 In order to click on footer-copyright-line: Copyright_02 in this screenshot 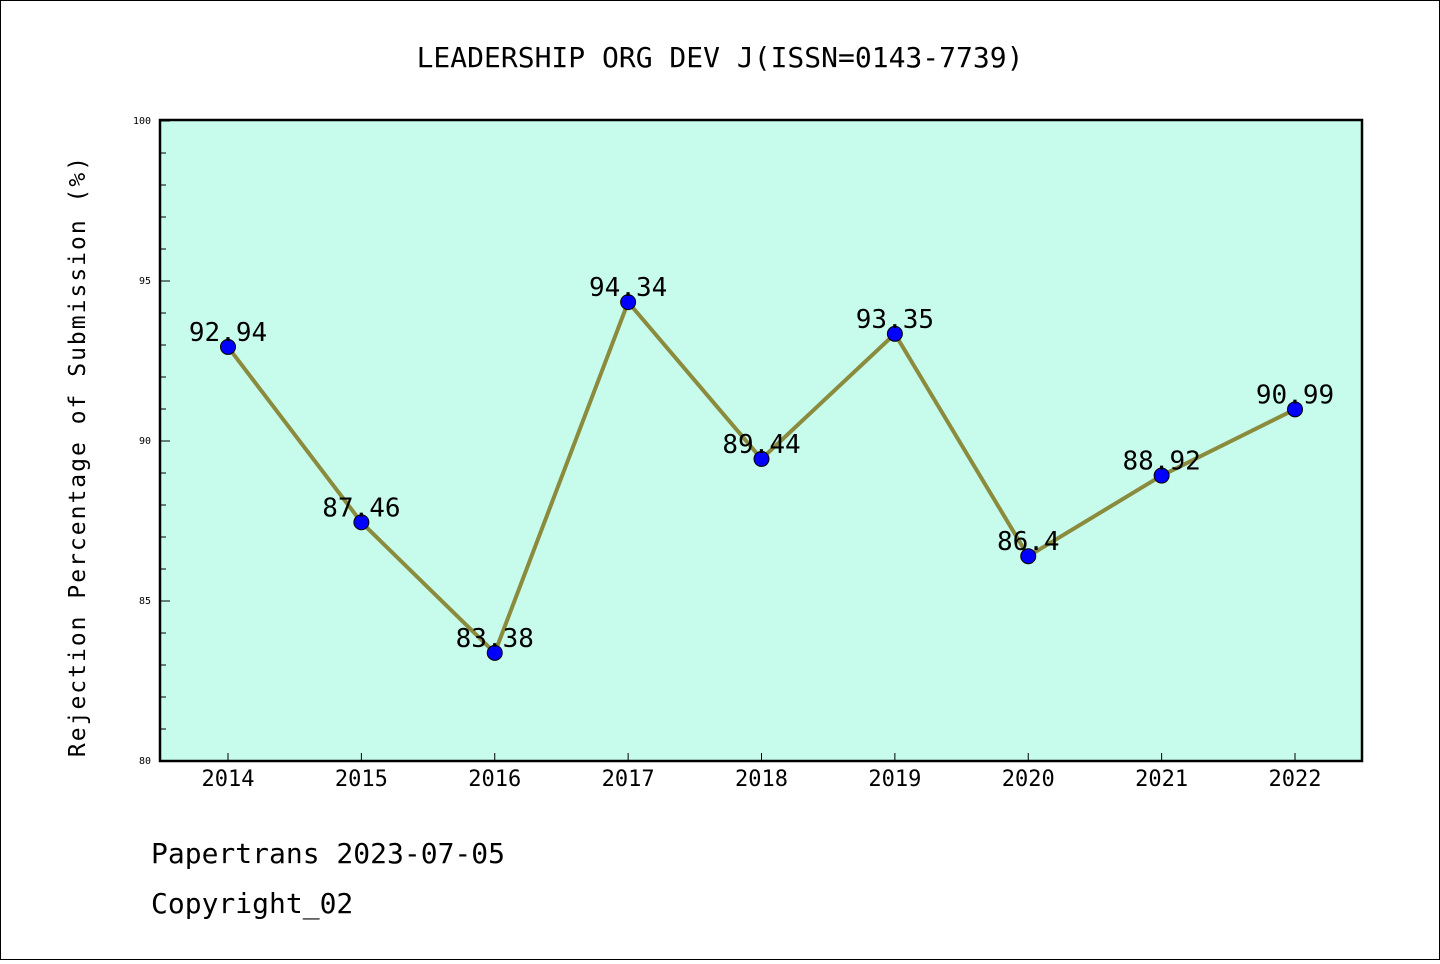, I will do `click(252, 903)`.